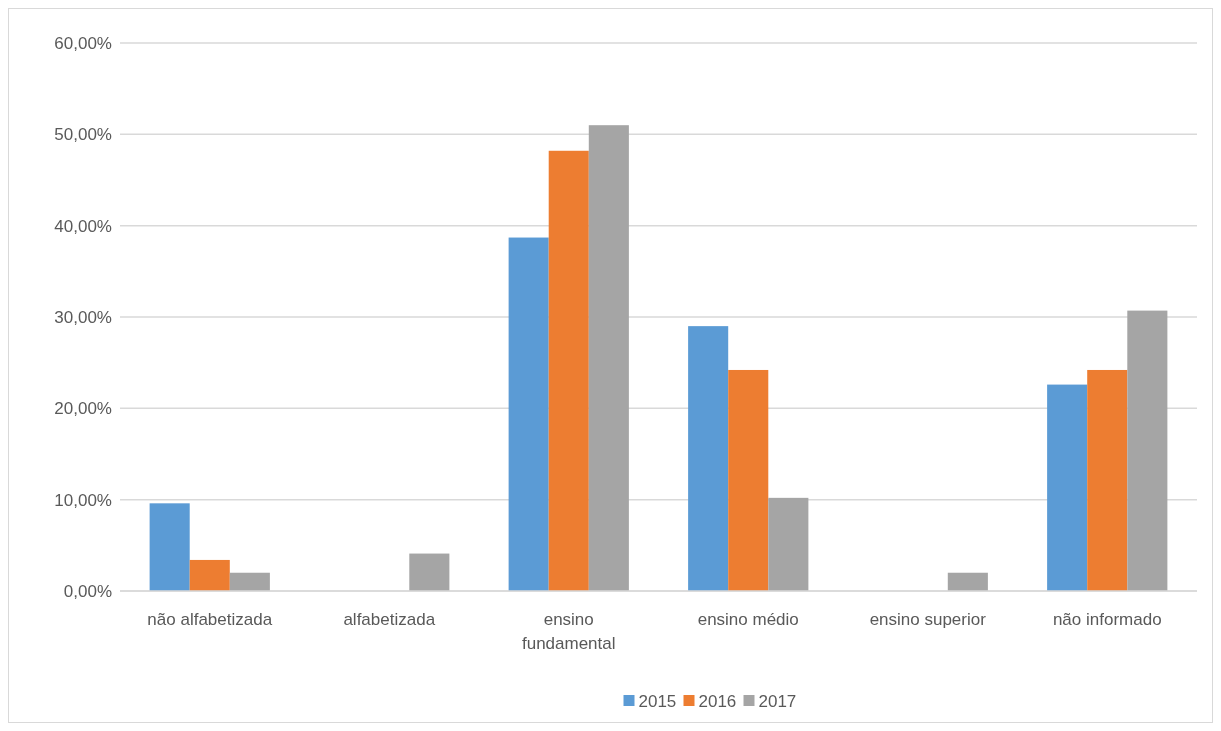  I want to click on x-tick-label: não alfabetizada, so click(210, 619).